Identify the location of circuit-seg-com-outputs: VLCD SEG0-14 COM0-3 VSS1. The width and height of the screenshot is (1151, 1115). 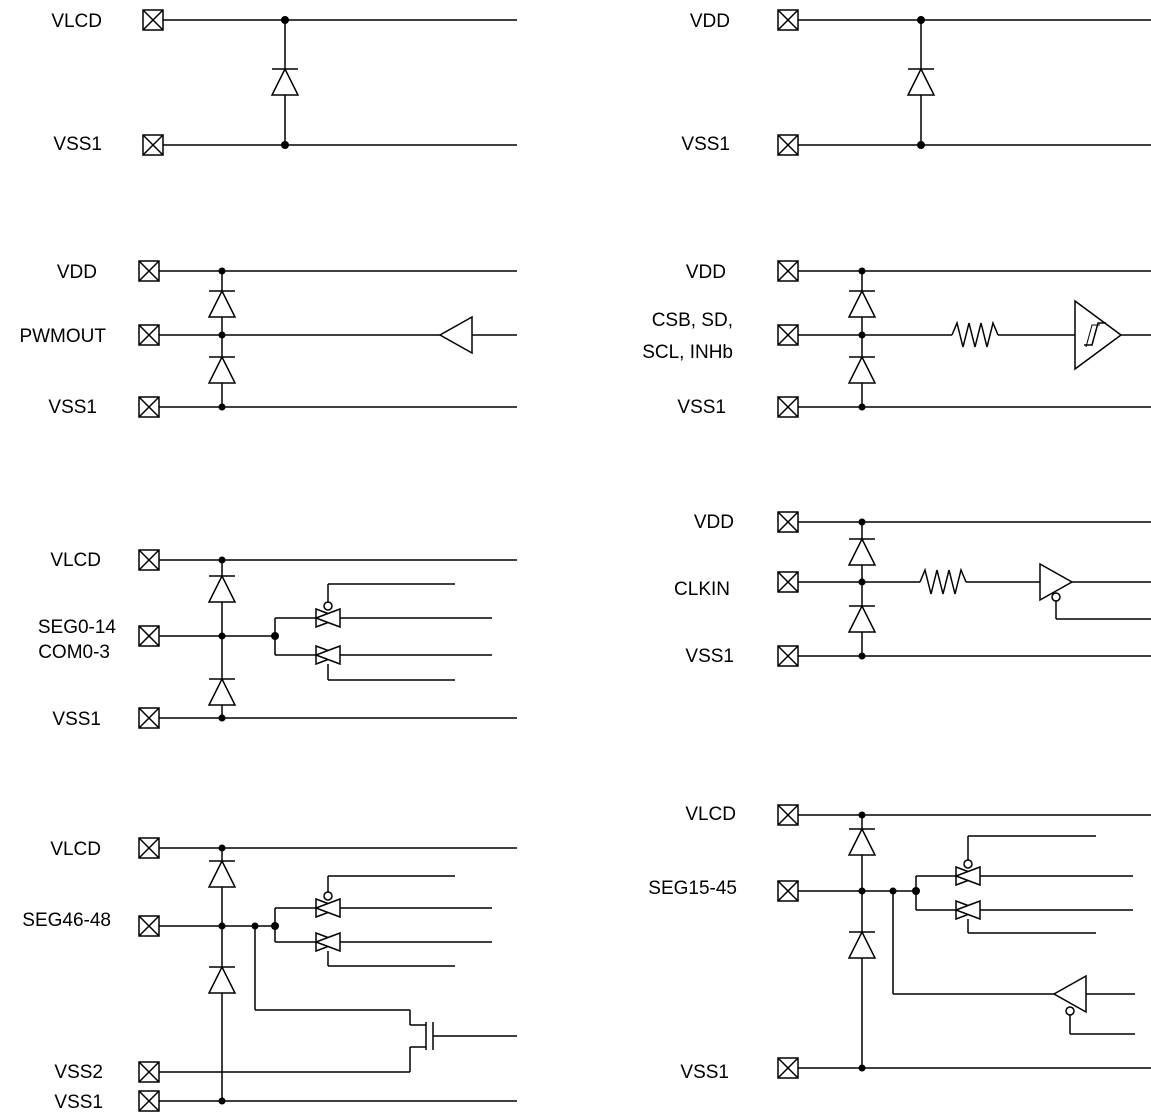
(277, 639).